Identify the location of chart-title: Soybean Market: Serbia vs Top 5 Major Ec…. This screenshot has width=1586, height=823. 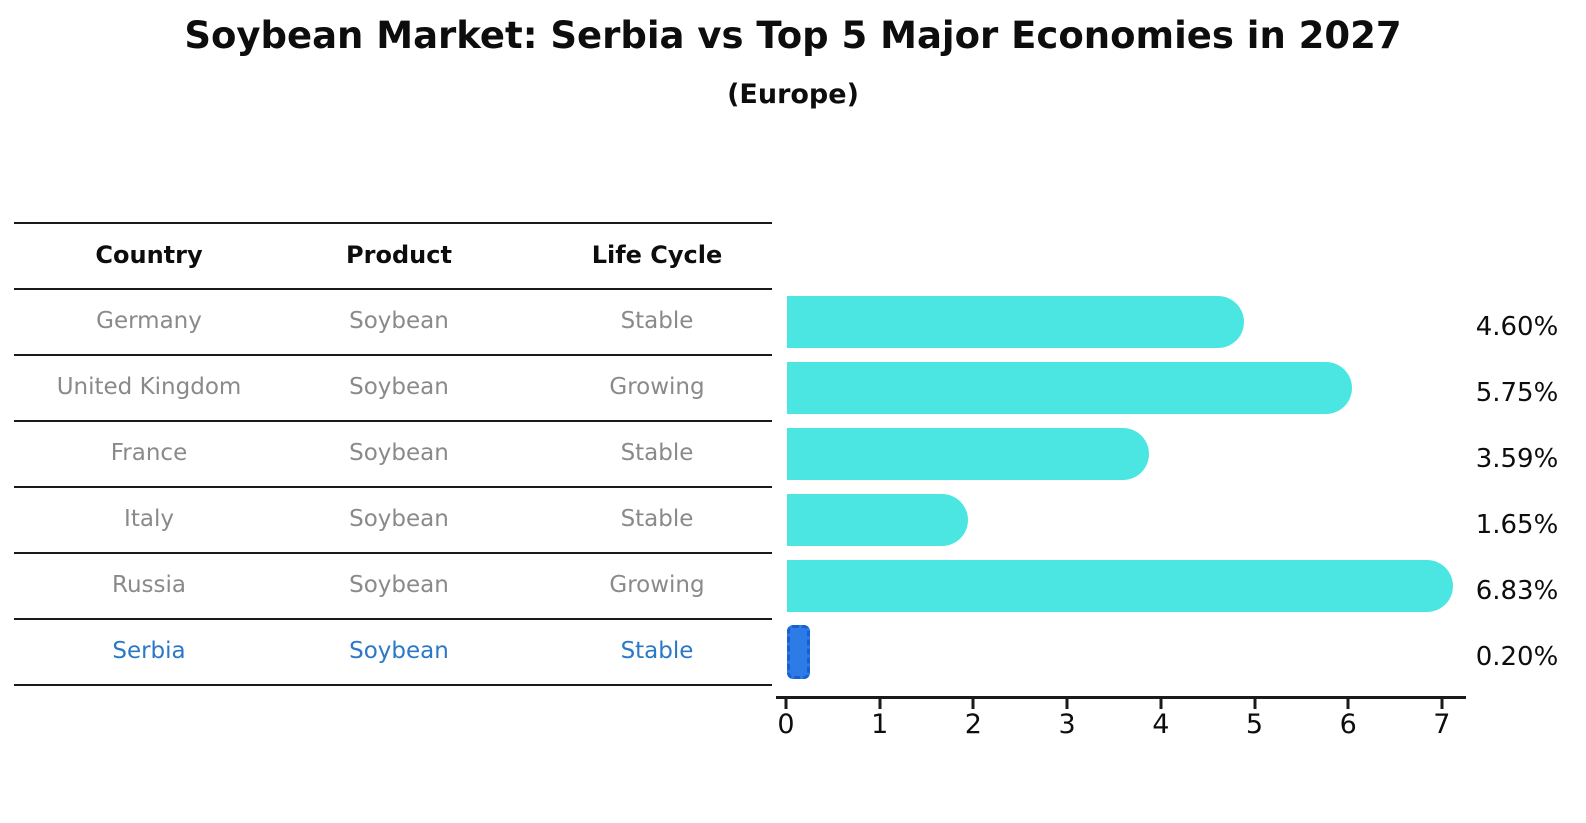
(793, 35).